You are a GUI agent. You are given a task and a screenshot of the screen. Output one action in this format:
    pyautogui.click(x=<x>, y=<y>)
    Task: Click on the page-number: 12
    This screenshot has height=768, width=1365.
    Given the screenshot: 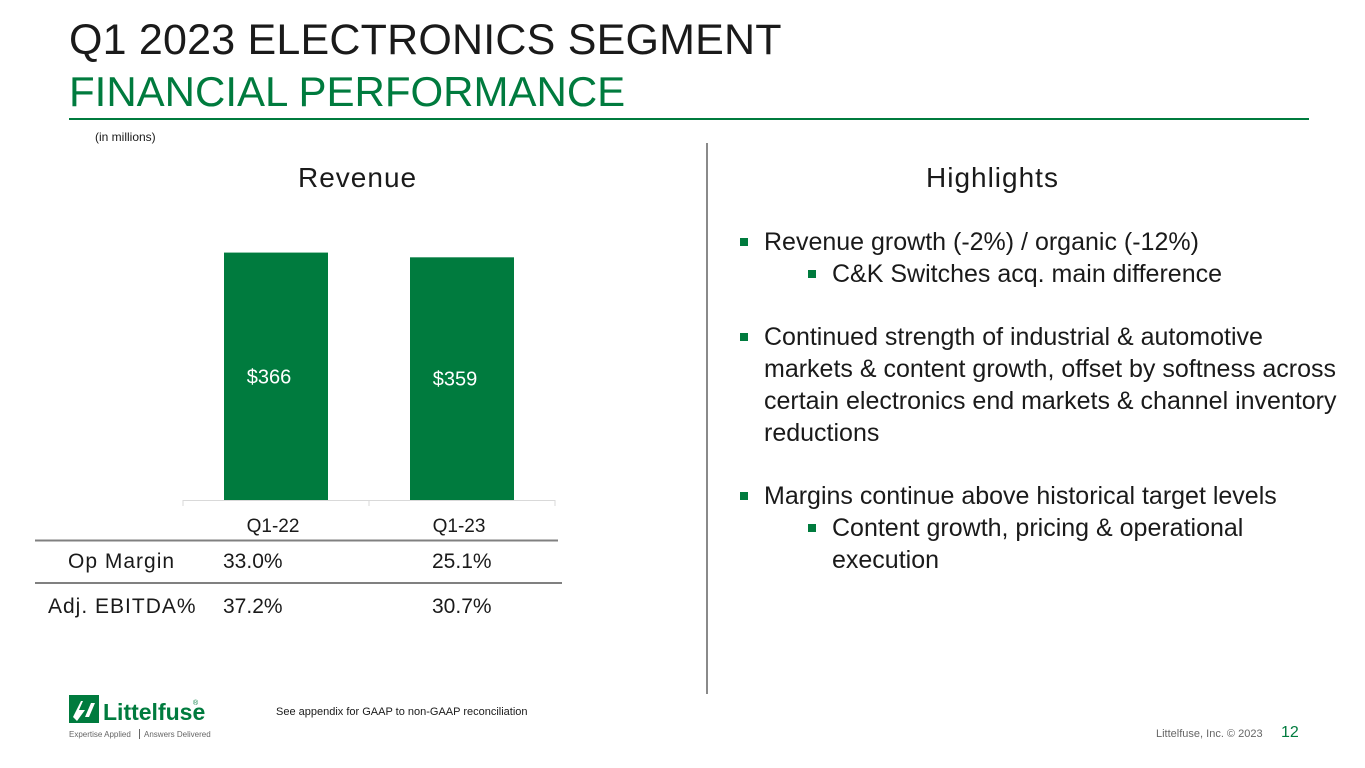 What is the action you would take?
    pyautogui.click(x=1290, y=732)
    